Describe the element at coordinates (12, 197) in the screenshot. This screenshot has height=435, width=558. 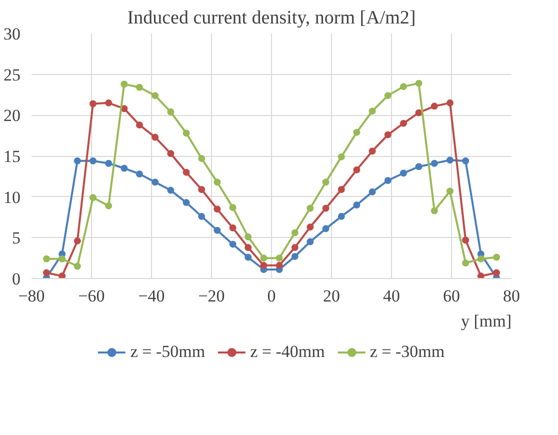
I see `y-tick-label: 10` at that location.